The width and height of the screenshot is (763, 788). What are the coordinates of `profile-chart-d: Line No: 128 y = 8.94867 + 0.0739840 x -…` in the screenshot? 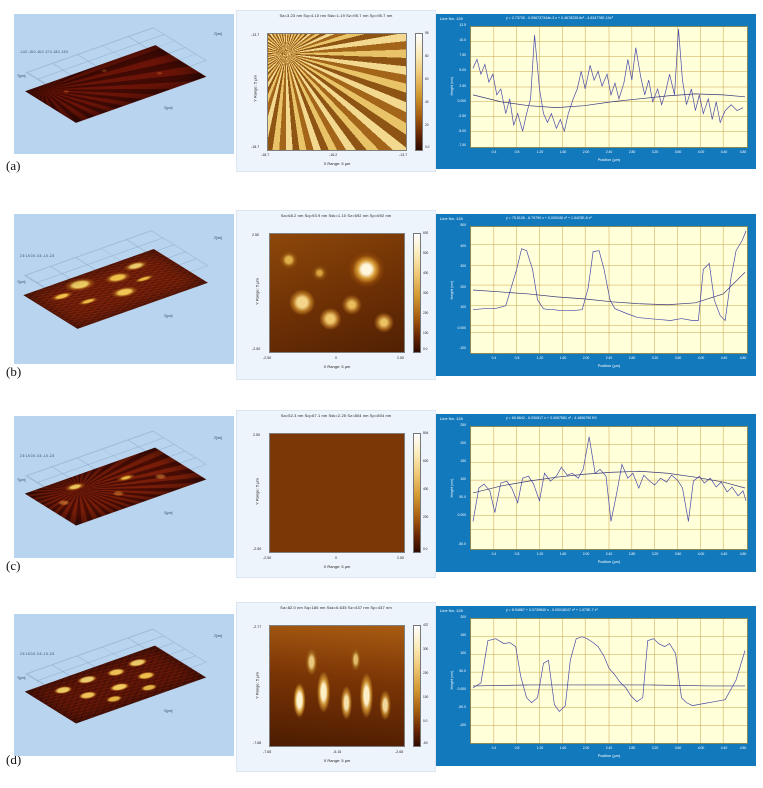 It's located at (596, 686).